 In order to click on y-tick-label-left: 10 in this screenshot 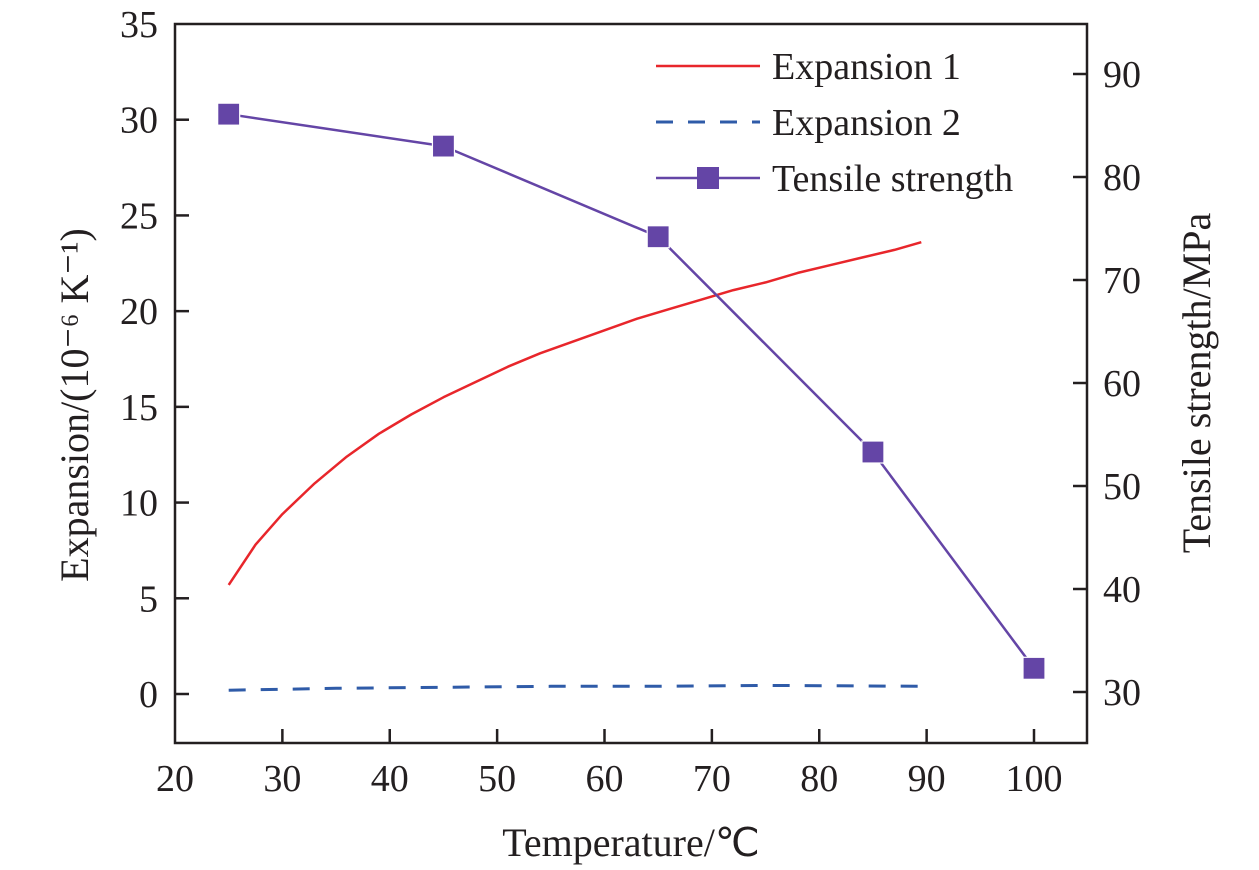, I will do `click(139, 504)`.